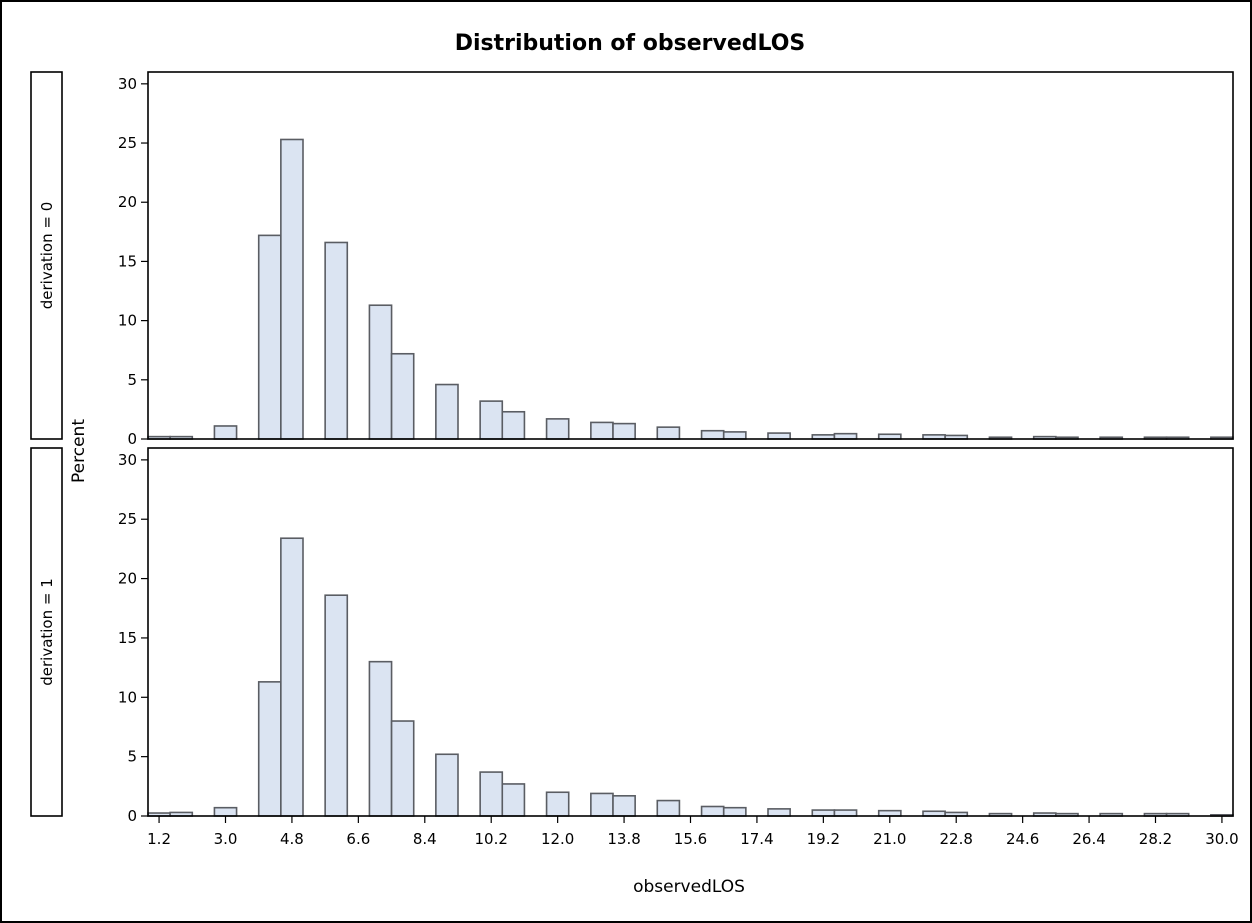  I want to click on x-tick-label-3: 6.6, so click(358, 839).